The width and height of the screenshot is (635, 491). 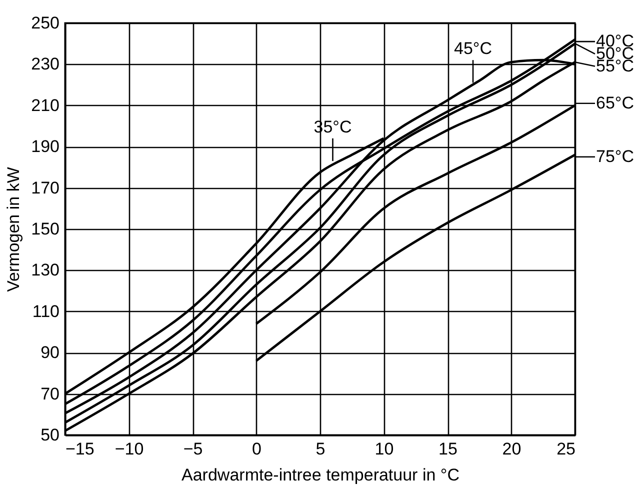 What do you see at coordinates (566, 449) in the screenshot?
I see `x-tick-label: 25` at bounding box center [566, 449].